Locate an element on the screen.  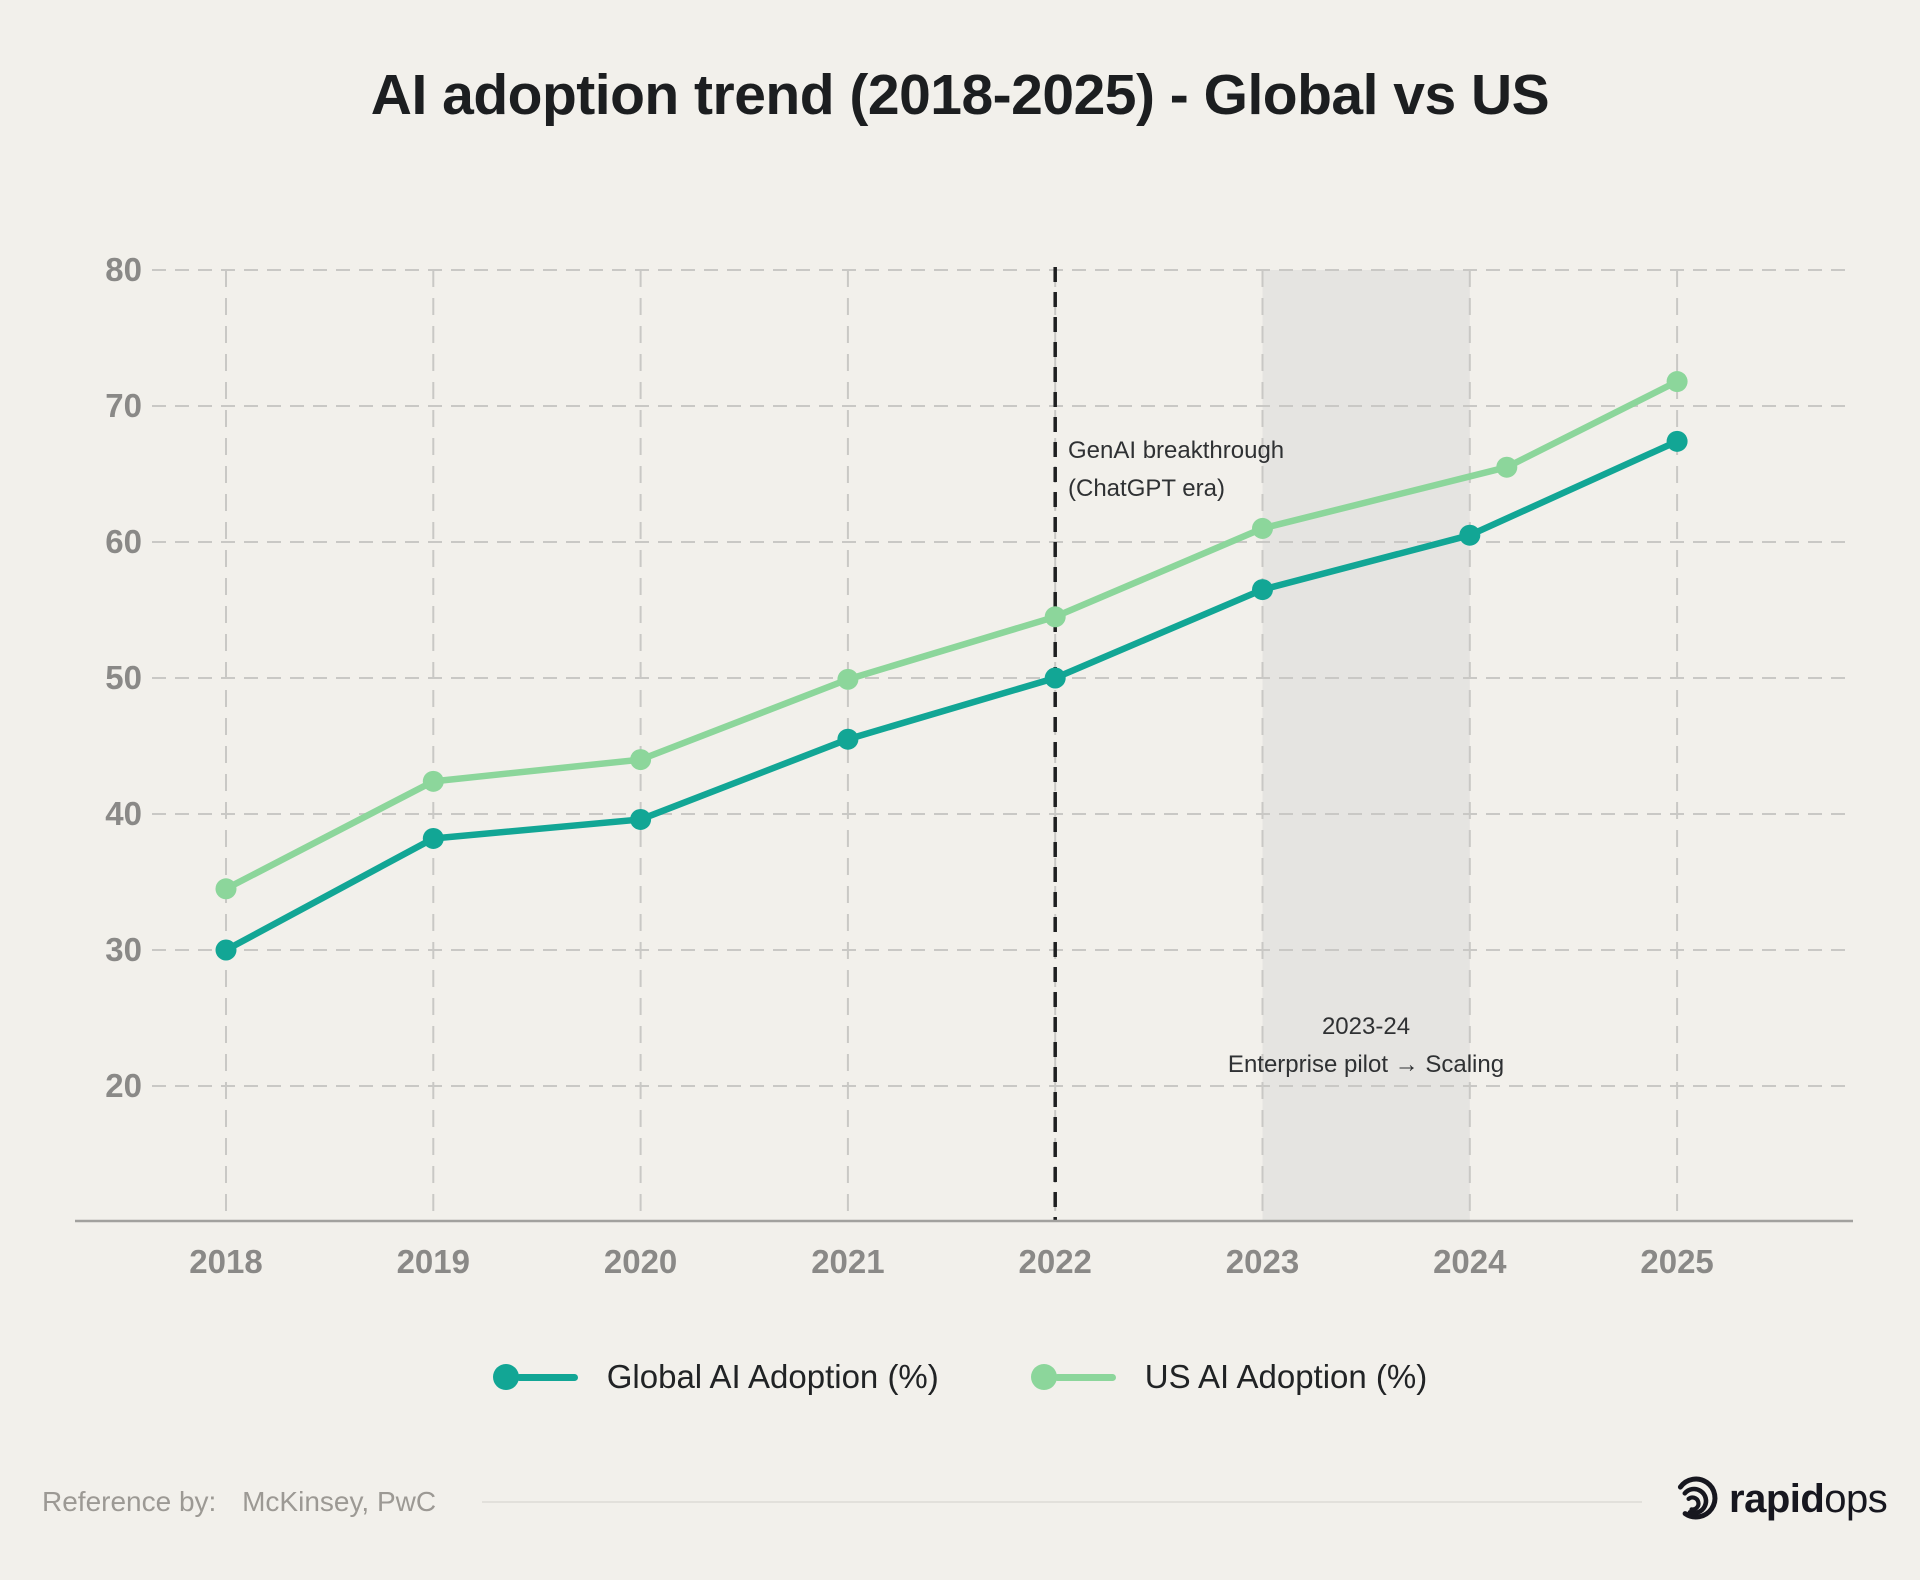
data-point-us-2018 is located at coordinates (226, 889).